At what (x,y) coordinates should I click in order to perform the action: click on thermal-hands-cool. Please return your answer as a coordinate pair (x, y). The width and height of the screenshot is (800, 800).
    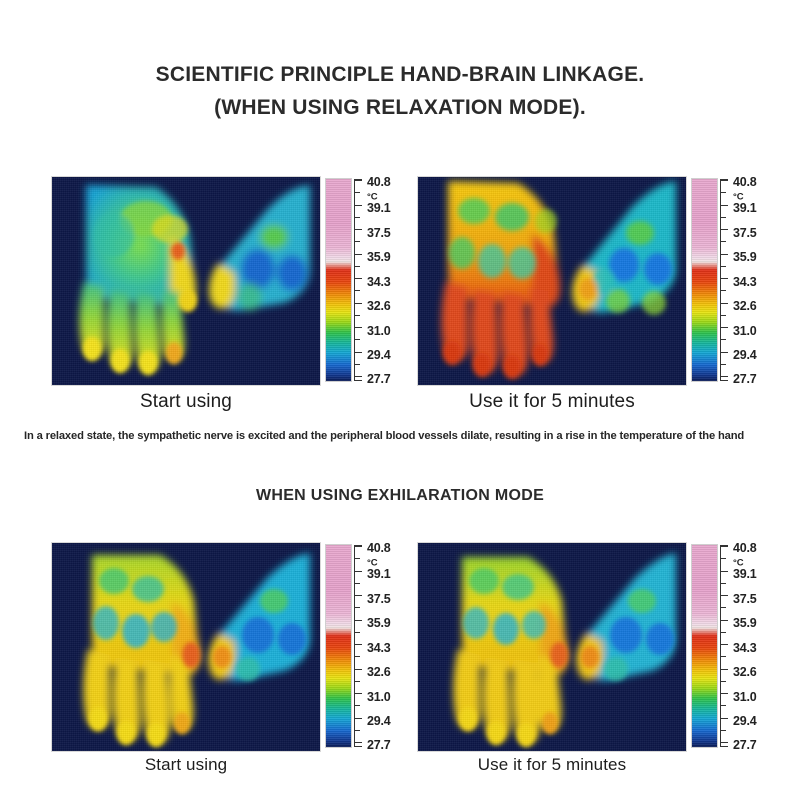
    Looking at the image, I should click on (186, 281).